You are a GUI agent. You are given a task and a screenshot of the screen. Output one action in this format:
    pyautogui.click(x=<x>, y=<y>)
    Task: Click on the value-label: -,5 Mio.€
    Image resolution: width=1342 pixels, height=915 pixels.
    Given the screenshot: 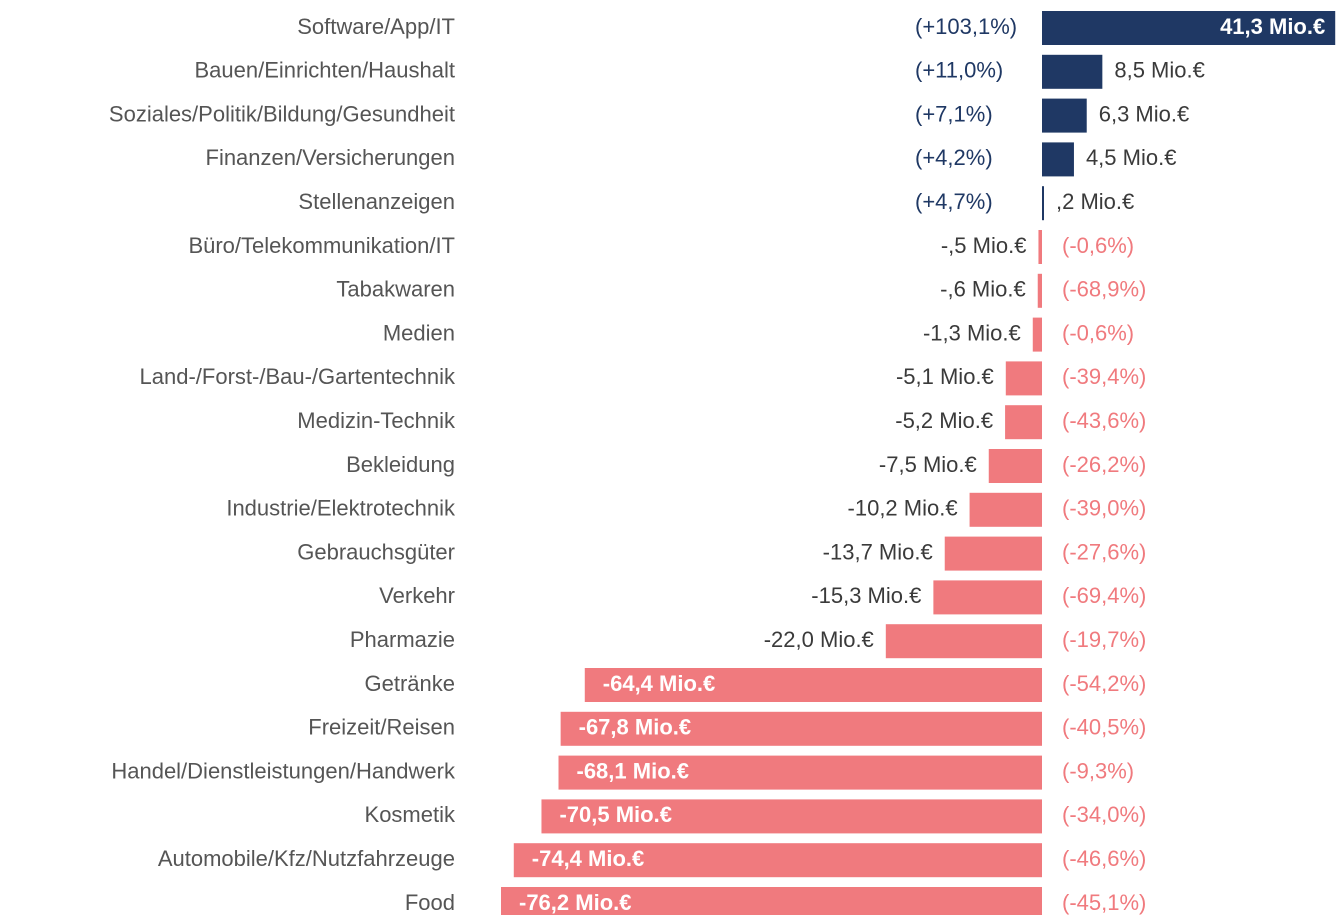 What is the action you would take?
    pyautogui.click(x=984, y=245)
    